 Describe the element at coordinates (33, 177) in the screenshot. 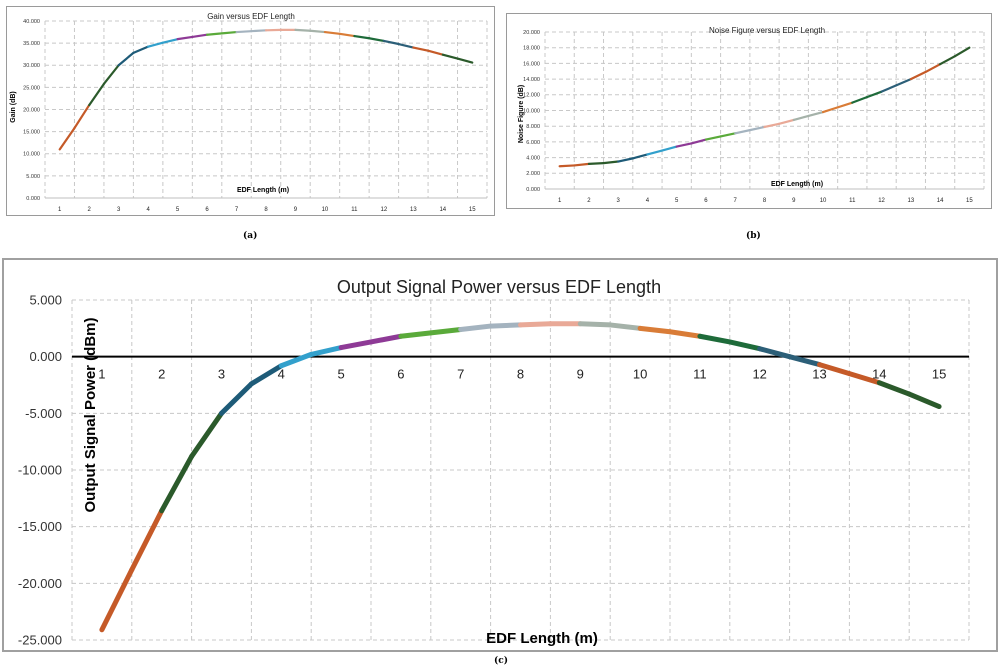

I see `y-tick-label: 5.000` at that location.